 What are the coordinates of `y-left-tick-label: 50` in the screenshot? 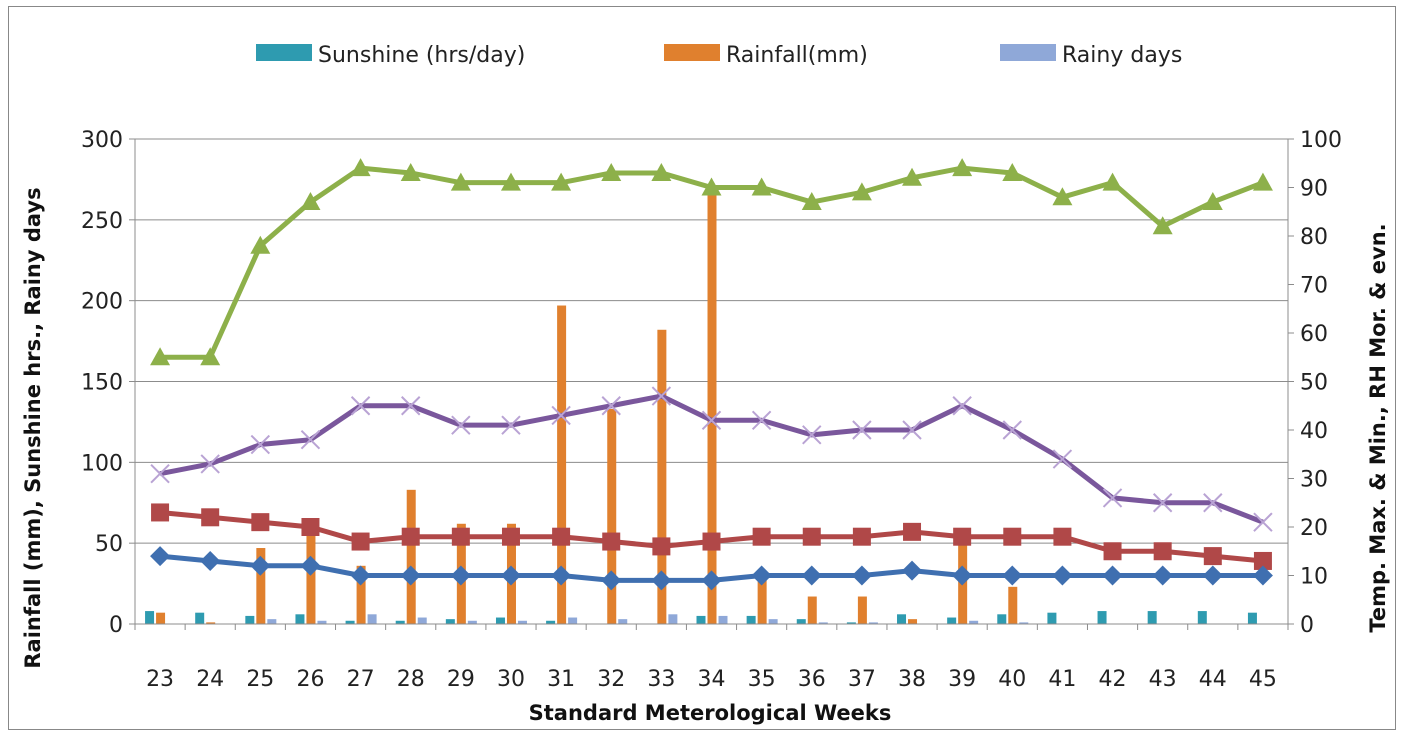 It's located at (109, 544).